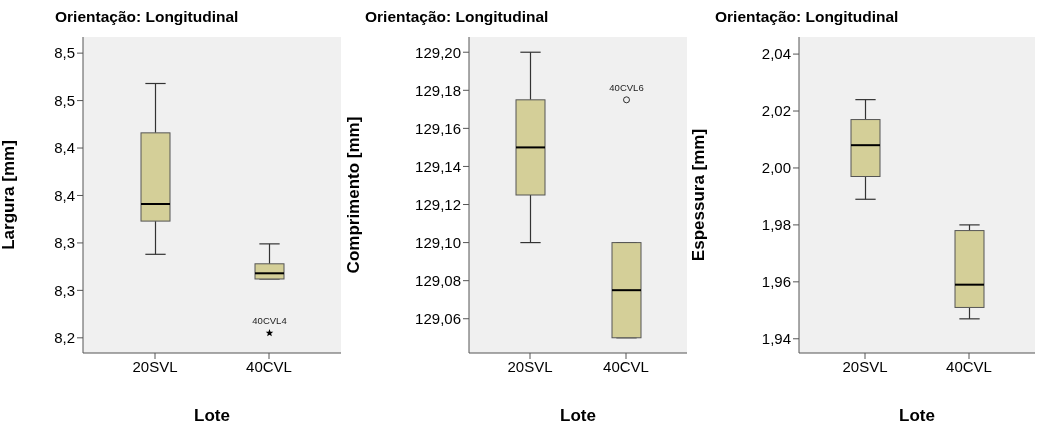 The height and width of the screenshot is (428, 1041). Describe the element at coordinates (354, 195) in the screenshot. I see `y-axis-title: Comprimento [mm]` at that location.